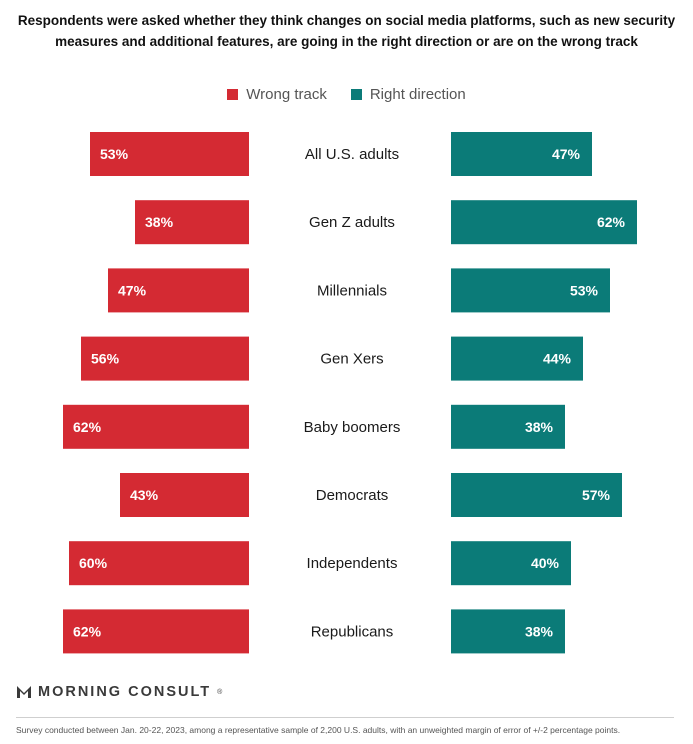  Describe the element at coordinates (356, 94) in the screenshot. I see `legend-swatch-right-direction` at that location.